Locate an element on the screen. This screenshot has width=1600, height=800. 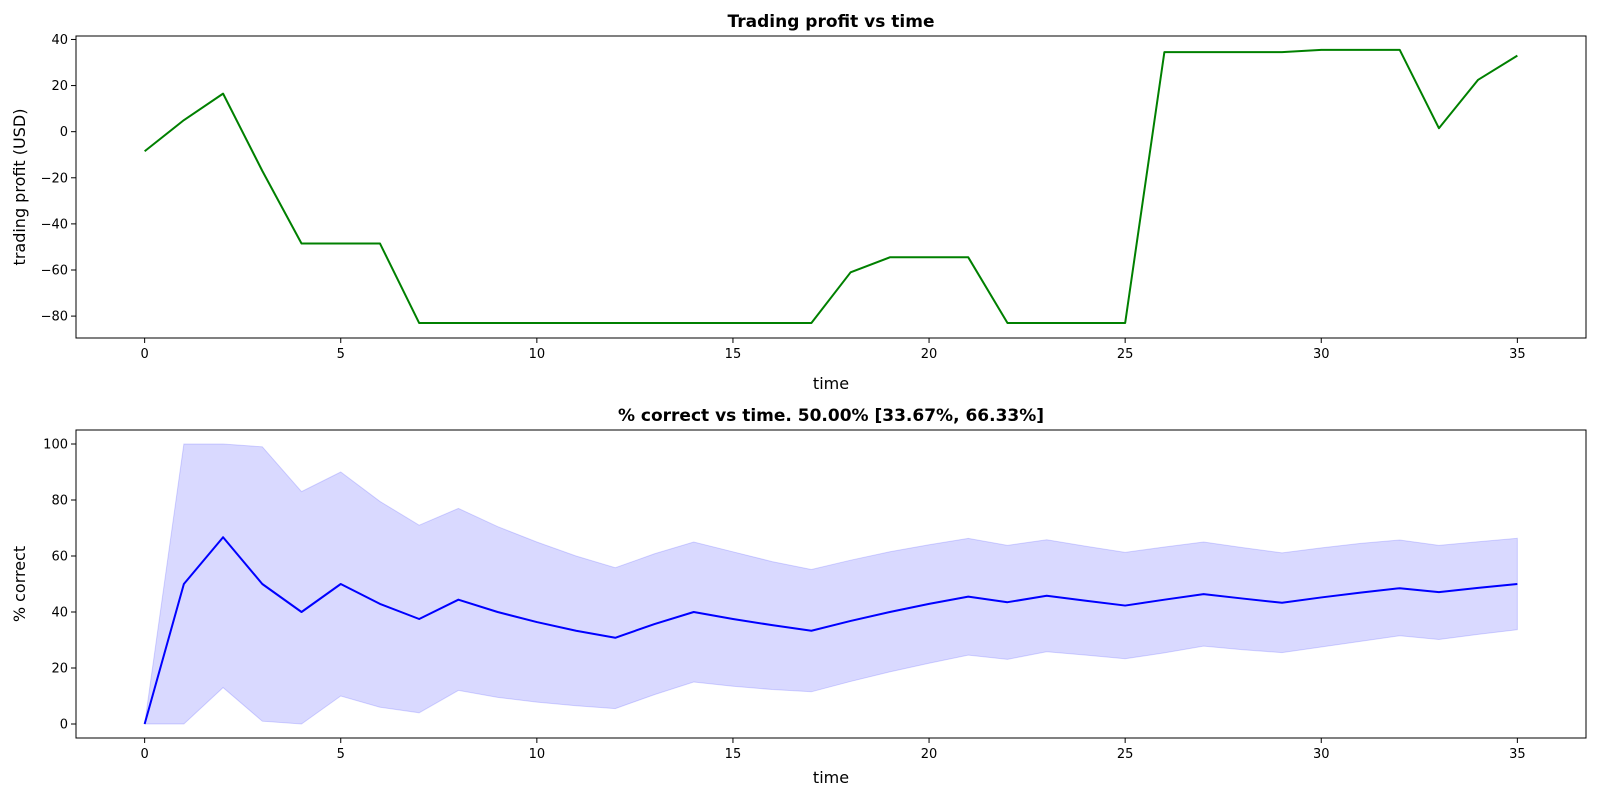
y-axis-label: % correct is located at coordinates (19, 584).